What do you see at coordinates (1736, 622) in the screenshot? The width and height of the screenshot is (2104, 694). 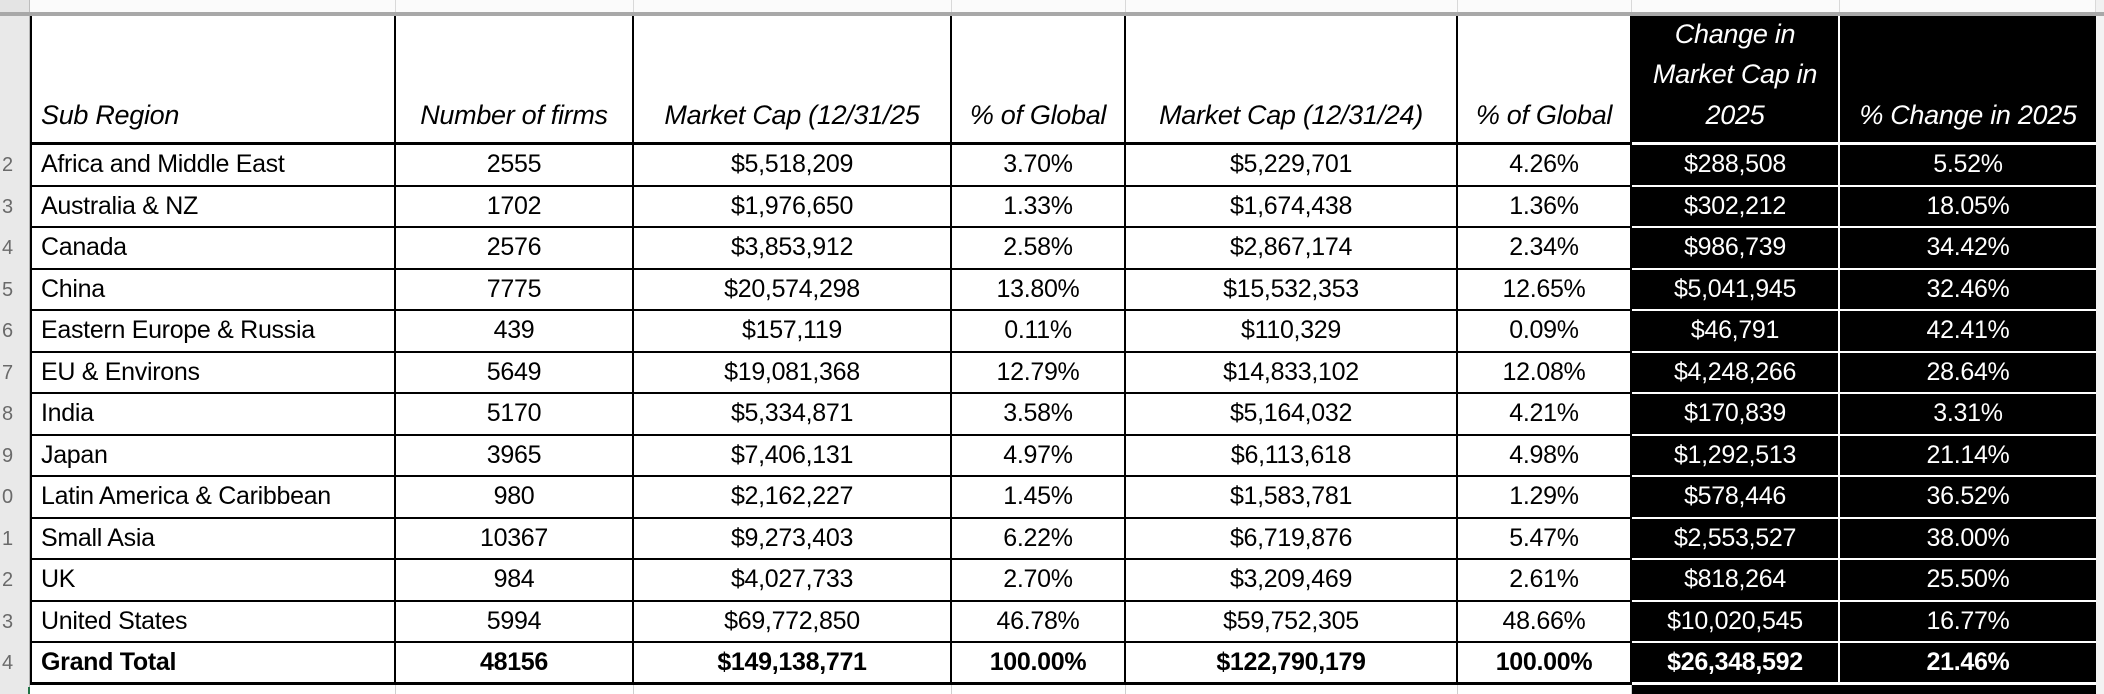 I see `cell-change: $10,020,545` at bounding box center [1736, 622].